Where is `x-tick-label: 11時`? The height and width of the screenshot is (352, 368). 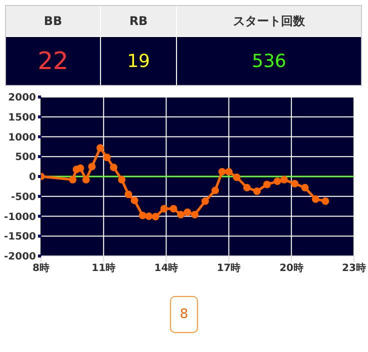
x-tick-label: 11時 is located at coordinates (104, 268).